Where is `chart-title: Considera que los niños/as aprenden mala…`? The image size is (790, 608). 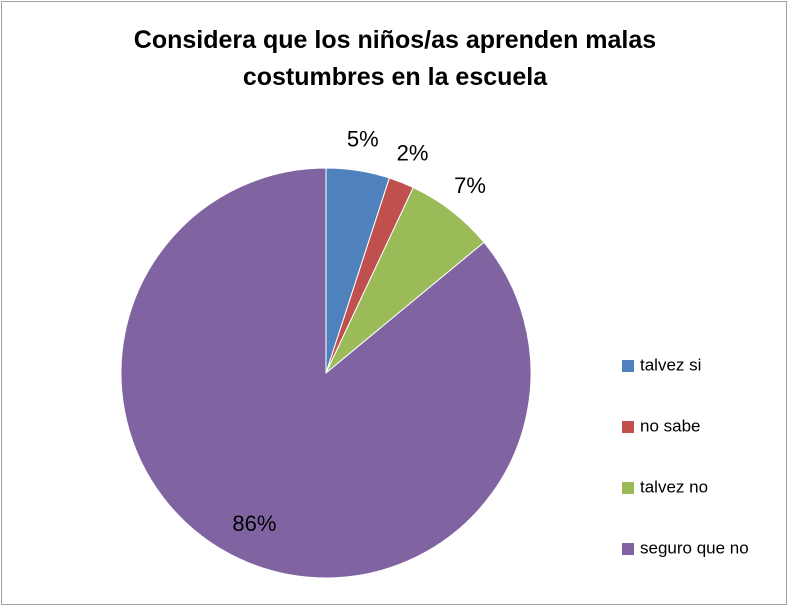
chart-title: Considera que los niños/as aprenden mala… is located at coordinates (395, 58).